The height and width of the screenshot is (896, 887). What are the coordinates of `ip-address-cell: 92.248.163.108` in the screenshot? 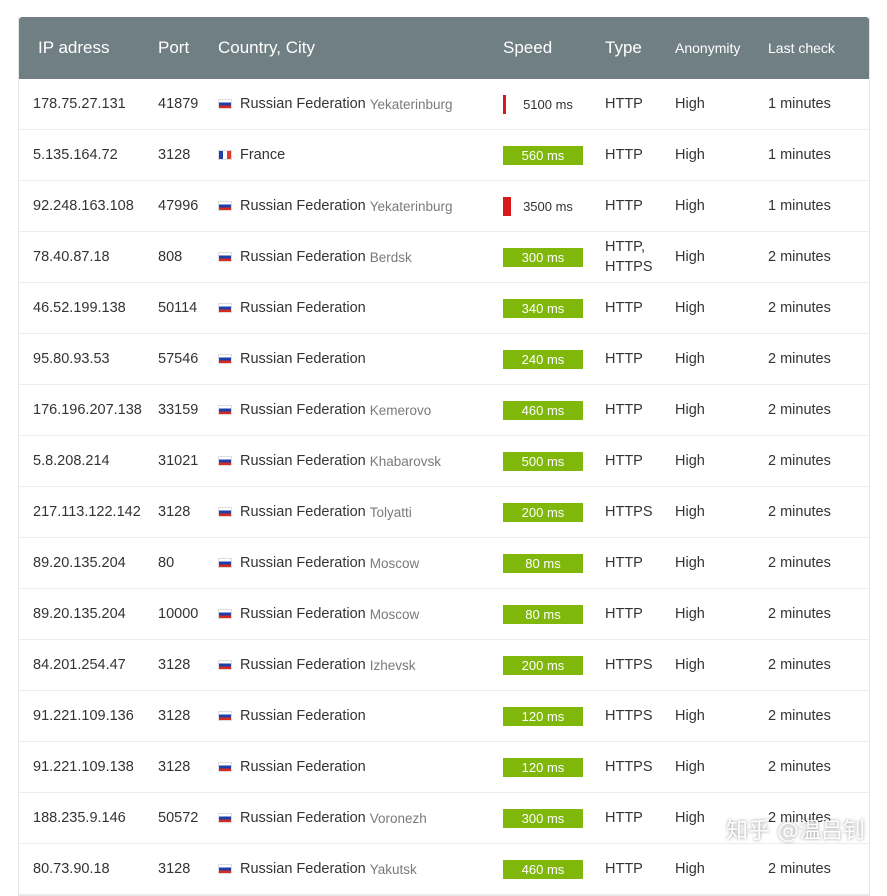 It's located at (83, 206).